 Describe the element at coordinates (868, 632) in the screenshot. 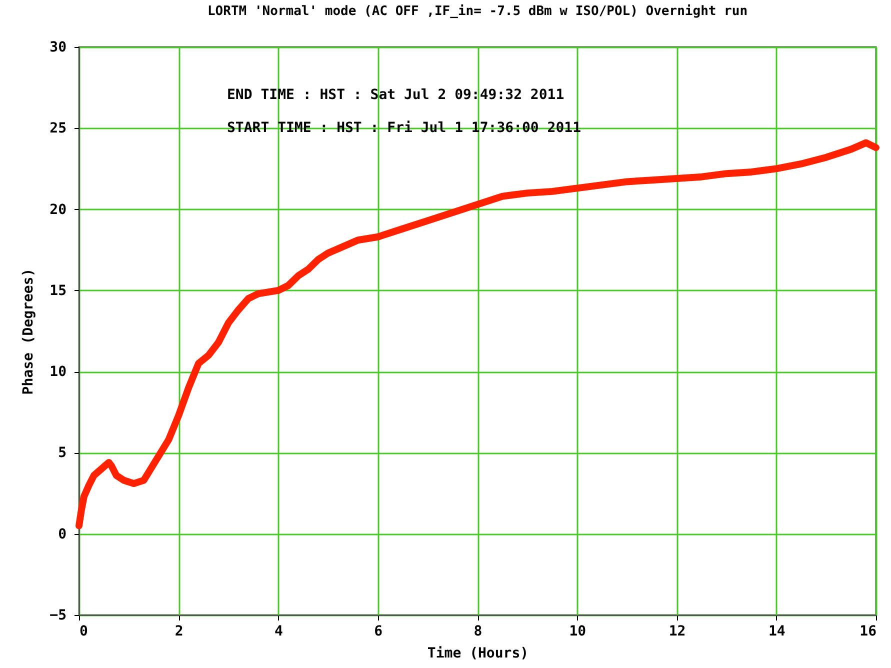

I see `x-tick-label: 16` at that location.